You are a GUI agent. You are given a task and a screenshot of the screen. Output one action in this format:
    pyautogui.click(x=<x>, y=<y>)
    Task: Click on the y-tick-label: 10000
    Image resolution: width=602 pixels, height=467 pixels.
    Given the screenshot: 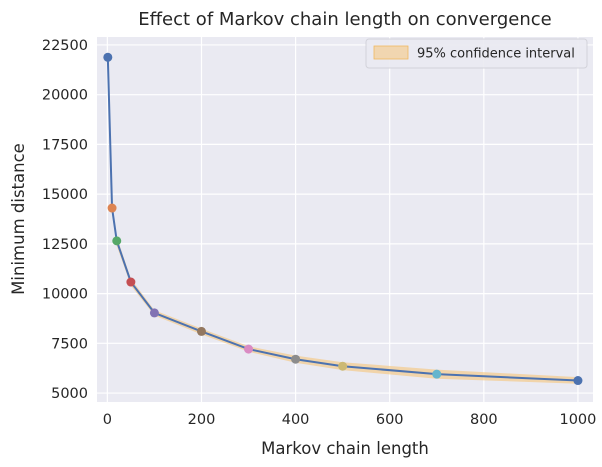 What is the action you would take?
    pyautogui.click(x=65, y=295)
    